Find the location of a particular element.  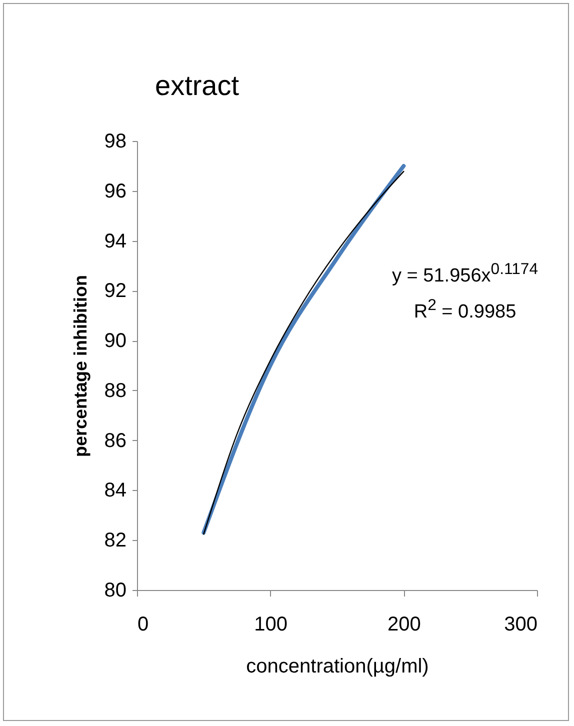

y-tick-label: 80 is located at coordinates (115, 591).